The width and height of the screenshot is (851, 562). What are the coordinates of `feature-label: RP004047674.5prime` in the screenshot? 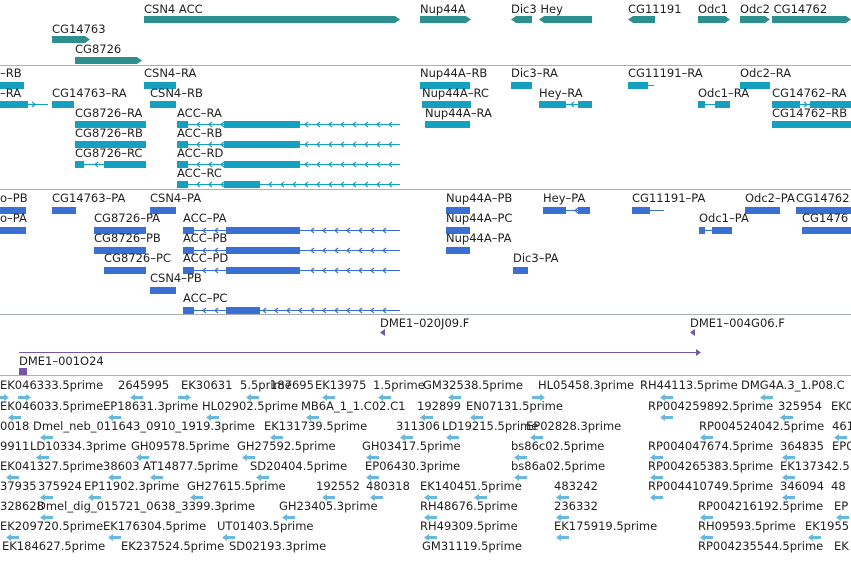 It's located at (711, 446).